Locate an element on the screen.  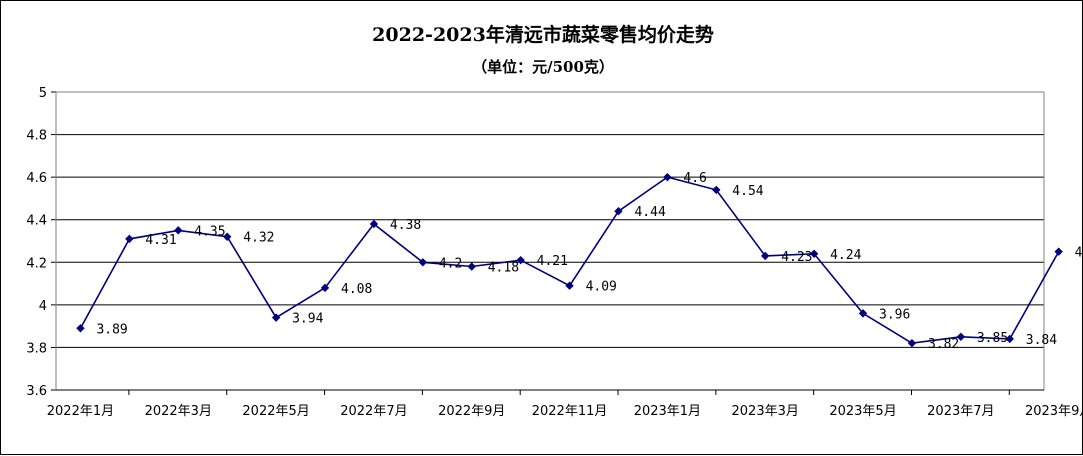
chart-subtitle: （单位：元/500克） is located at coordinates (543, 67).